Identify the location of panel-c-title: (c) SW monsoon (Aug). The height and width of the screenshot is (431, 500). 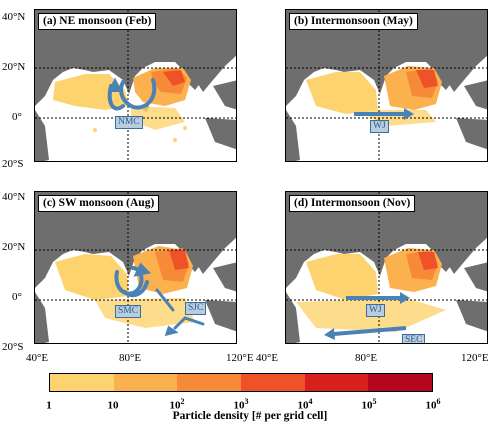
(99, 203).